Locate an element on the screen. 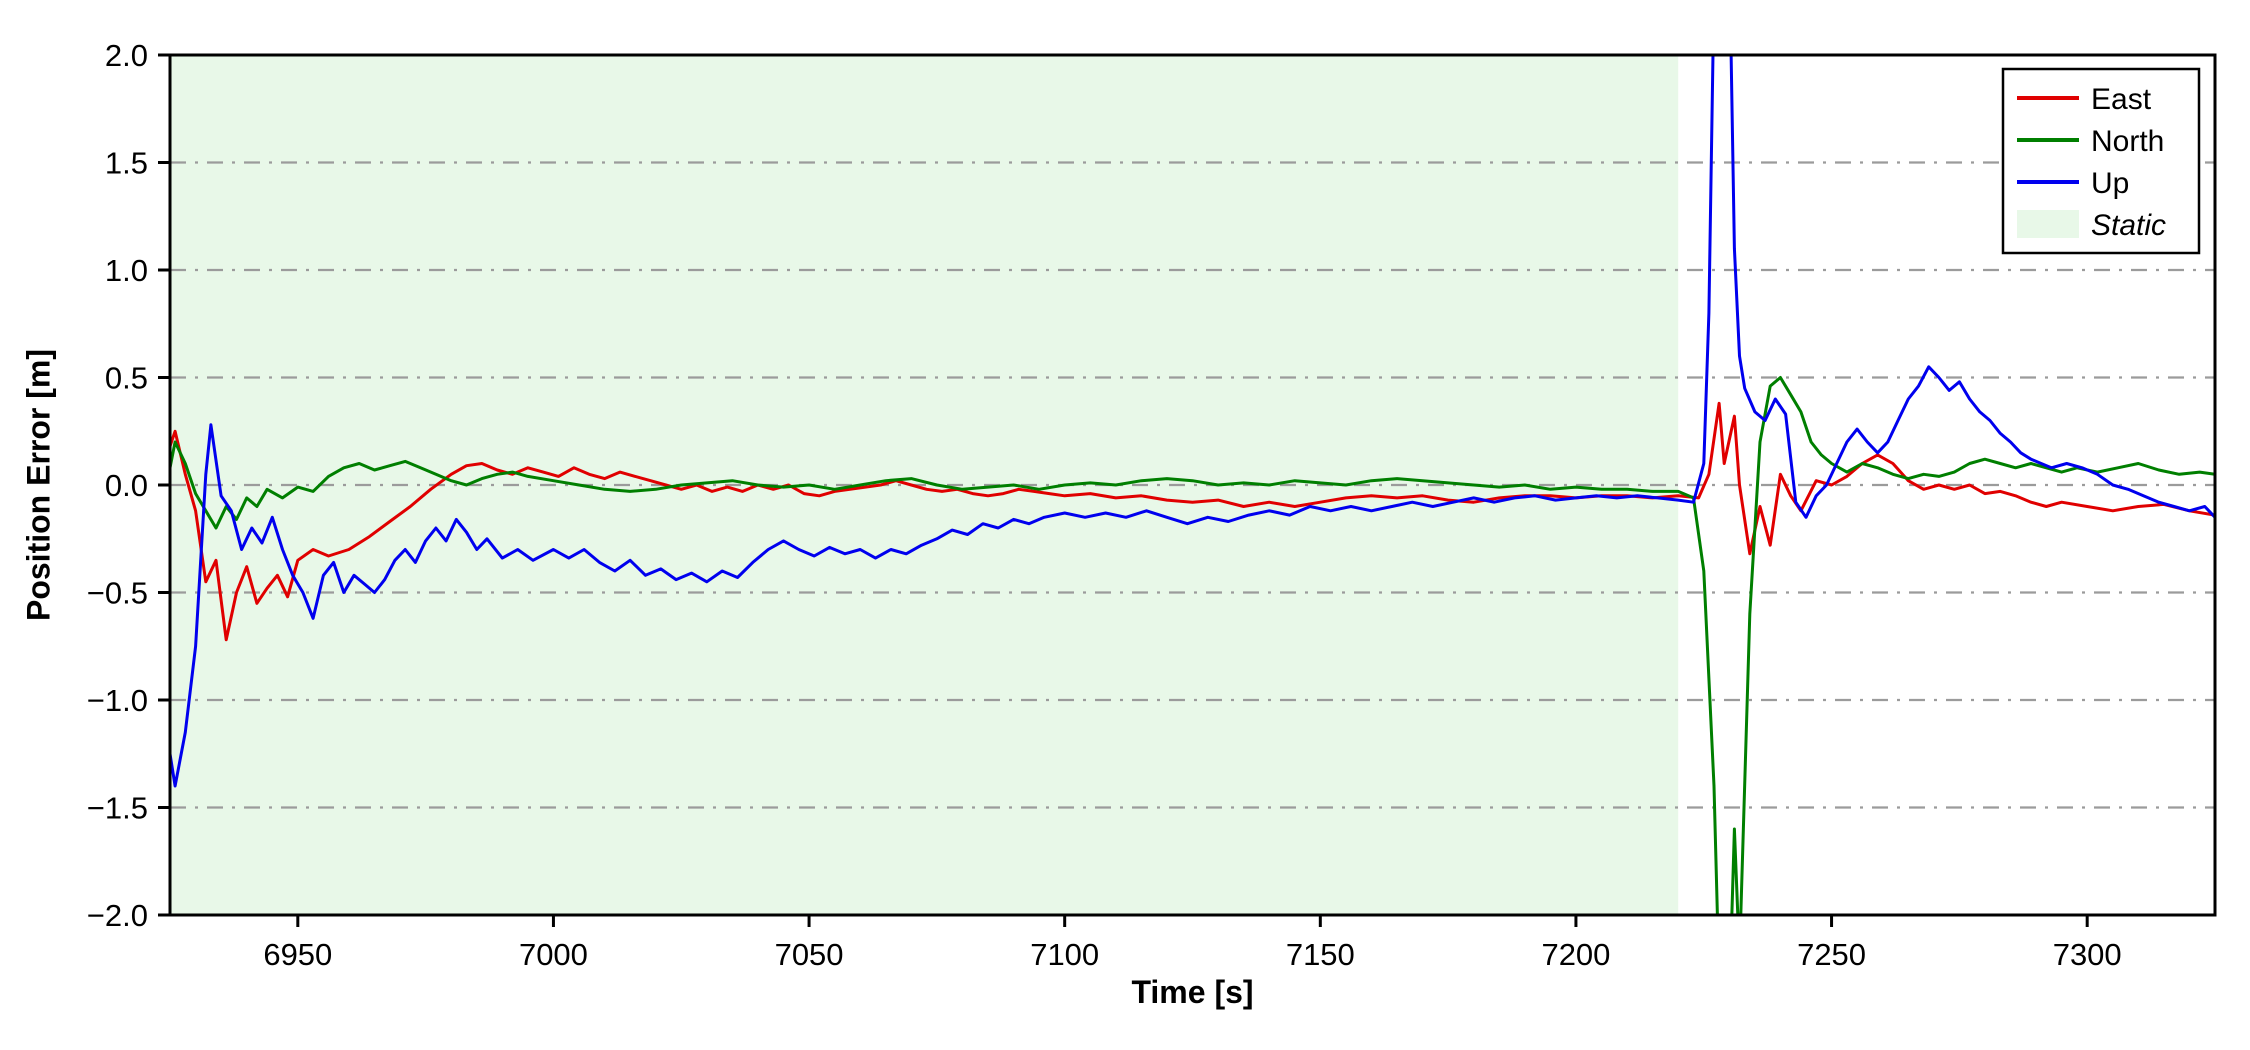  legend-static-patch-sample is located at coordinates (2048, 224).